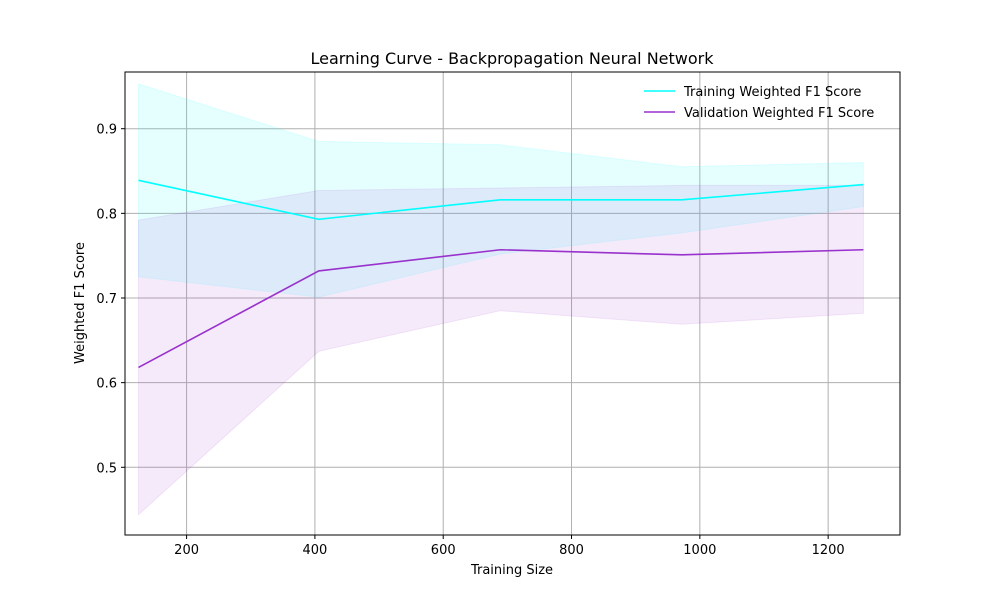 The height and width of the screenshot is (600, 1000). I want to click on y-axis-ticks: 0.5 0.6 0.7 0.8 0.9, so click(110, 299).